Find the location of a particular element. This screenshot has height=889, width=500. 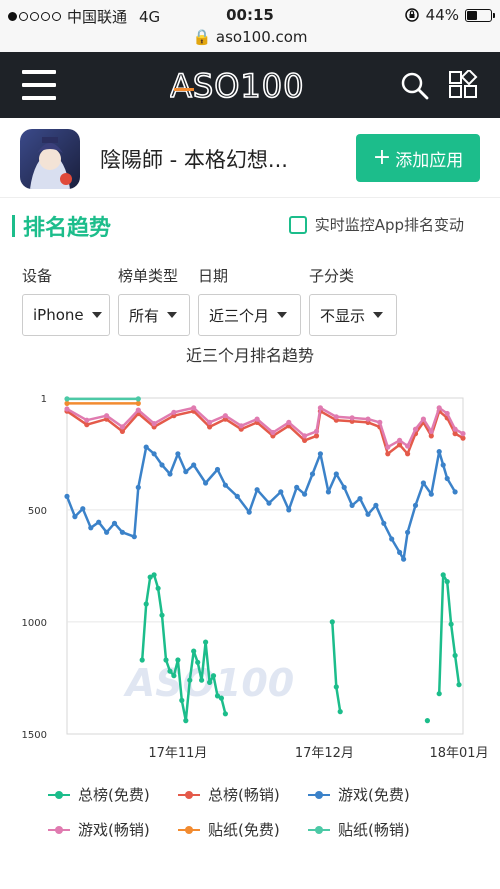

date-select: 近三个月 is located at coordinates (249, 315).